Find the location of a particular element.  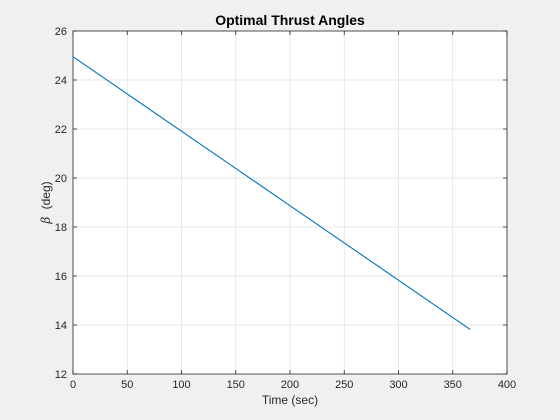

x-tick-label: 200 is located at coordinates (290, 385).